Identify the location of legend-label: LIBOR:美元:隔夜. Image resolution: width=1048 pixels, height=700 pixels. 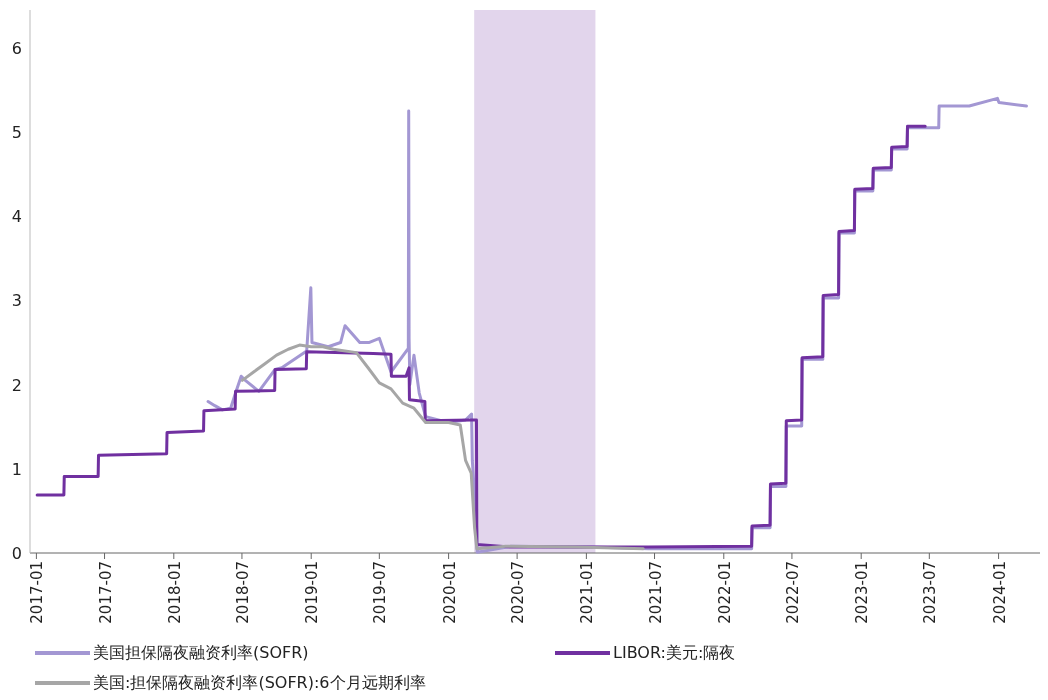
(674, 652).